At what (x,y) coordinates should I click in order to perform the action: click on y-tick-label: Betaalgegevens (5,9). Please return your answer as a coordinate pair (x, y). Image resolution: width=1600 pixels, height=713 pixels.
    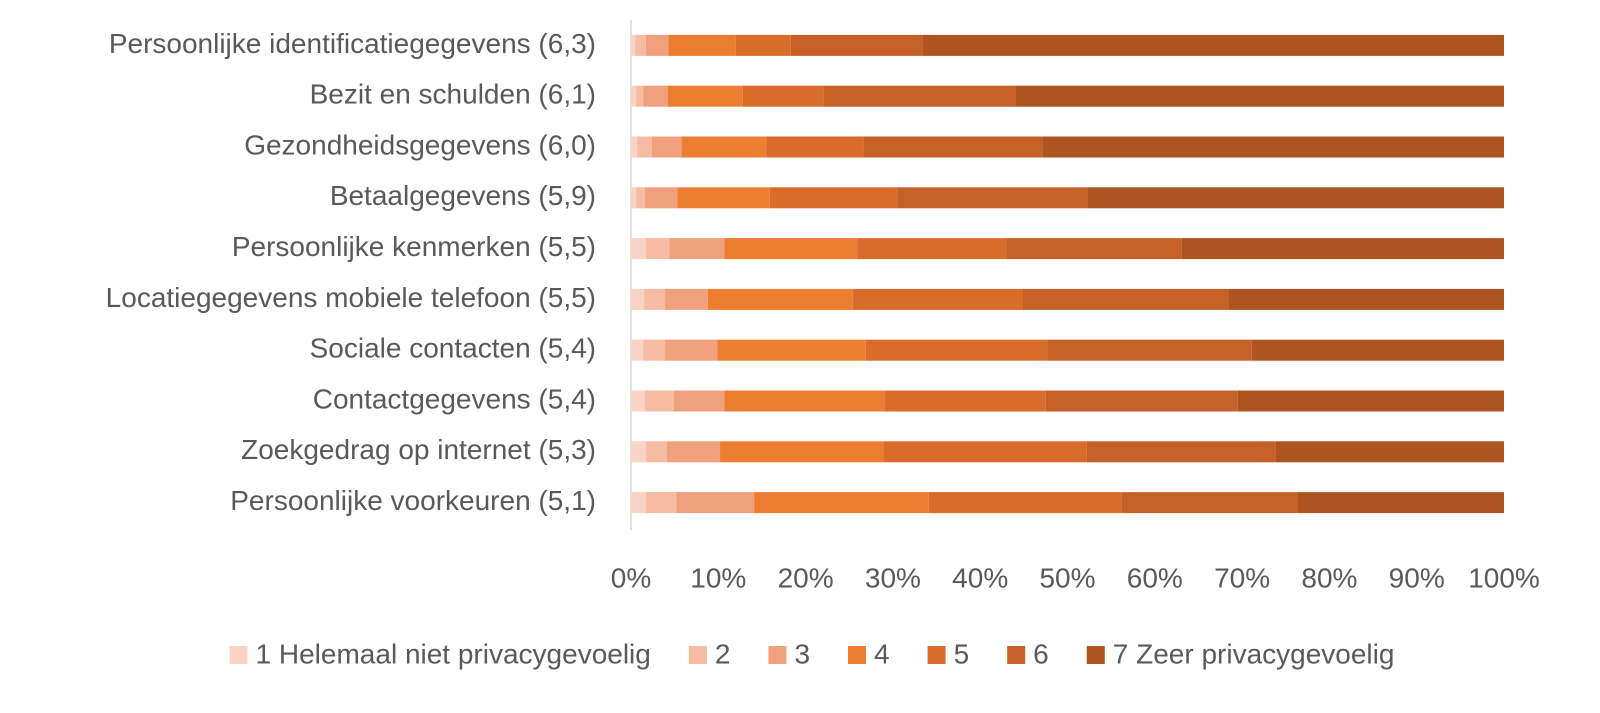
    Looking at the image, I should click on (463, 195).